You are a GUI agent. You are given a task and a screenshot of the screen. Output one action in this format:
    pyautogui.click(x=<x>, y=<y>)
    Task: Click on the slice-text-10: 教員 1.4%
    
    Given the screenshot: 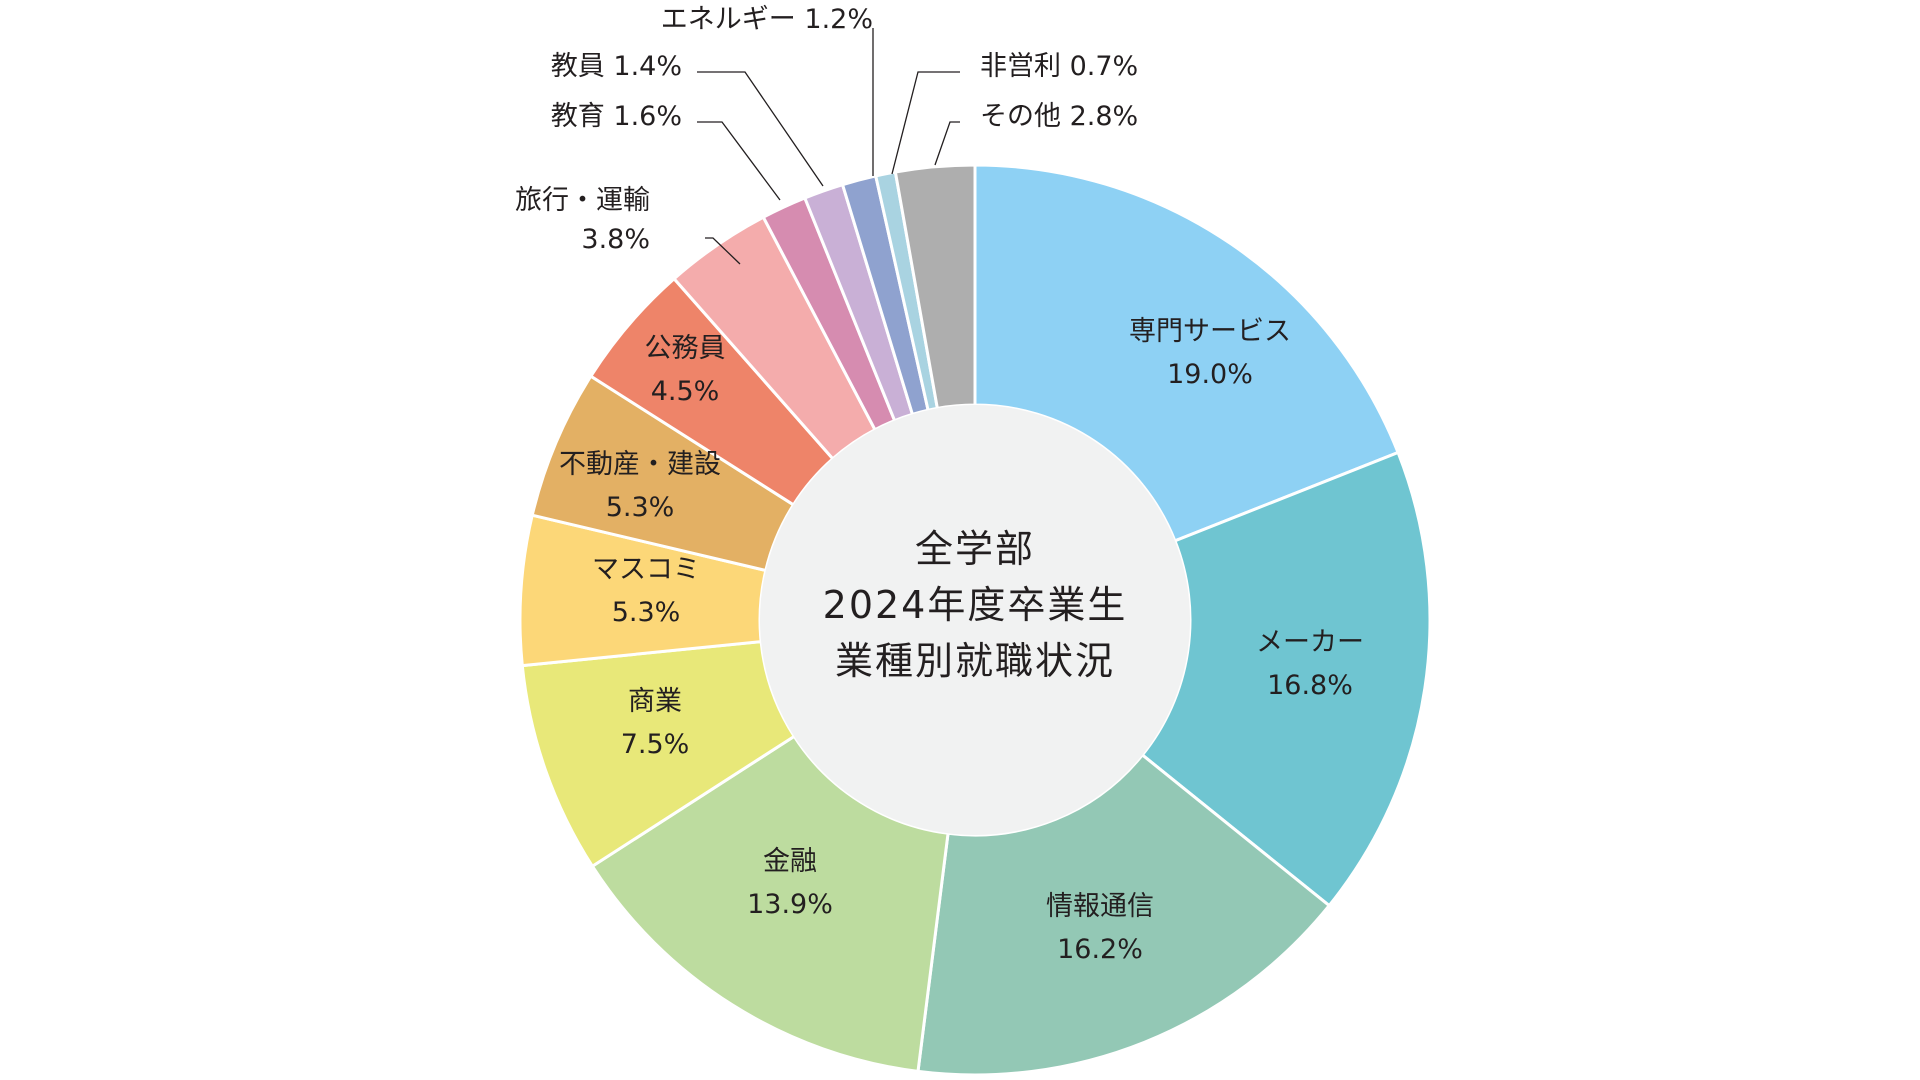 What is the action you would take?
    pyautogui.click(x=616, y=66)
    